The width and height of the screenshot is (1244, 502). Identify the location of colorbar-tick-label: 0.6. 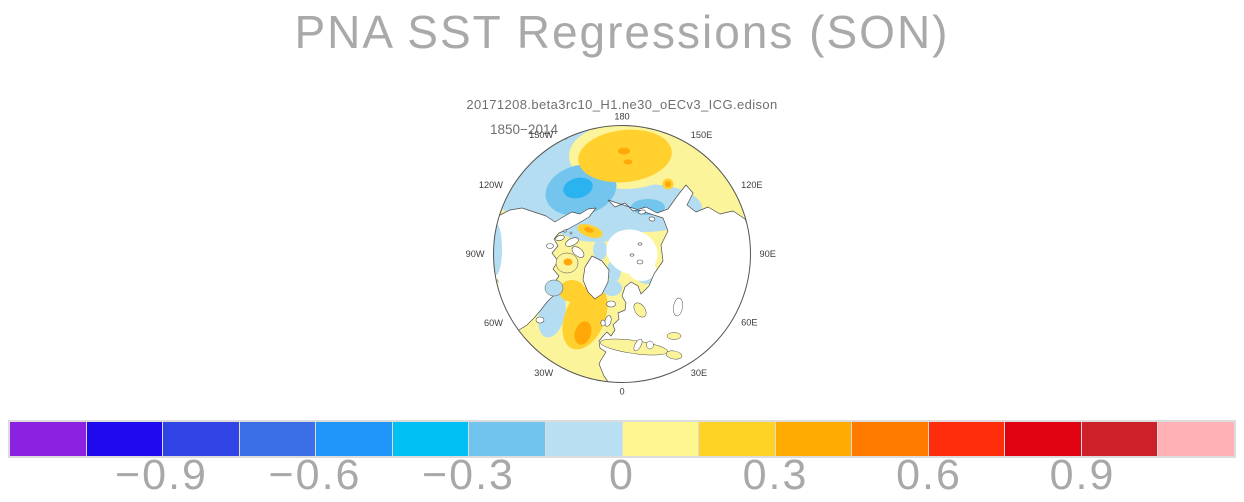
(929, 475).